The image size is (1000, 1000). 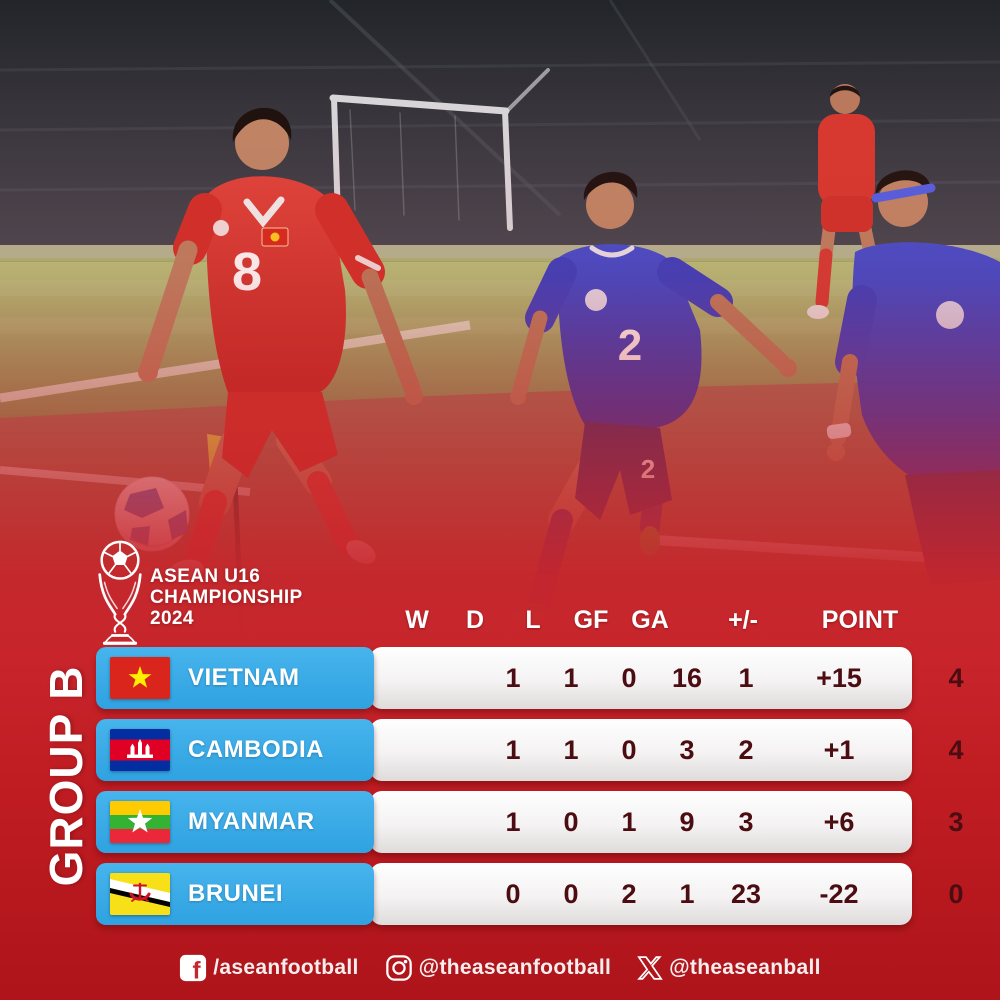 What do you see at coordinates (745, 967) in the screenshot?
I see `x-handle-text: @theaseanball` at bounding box center [745, 967].